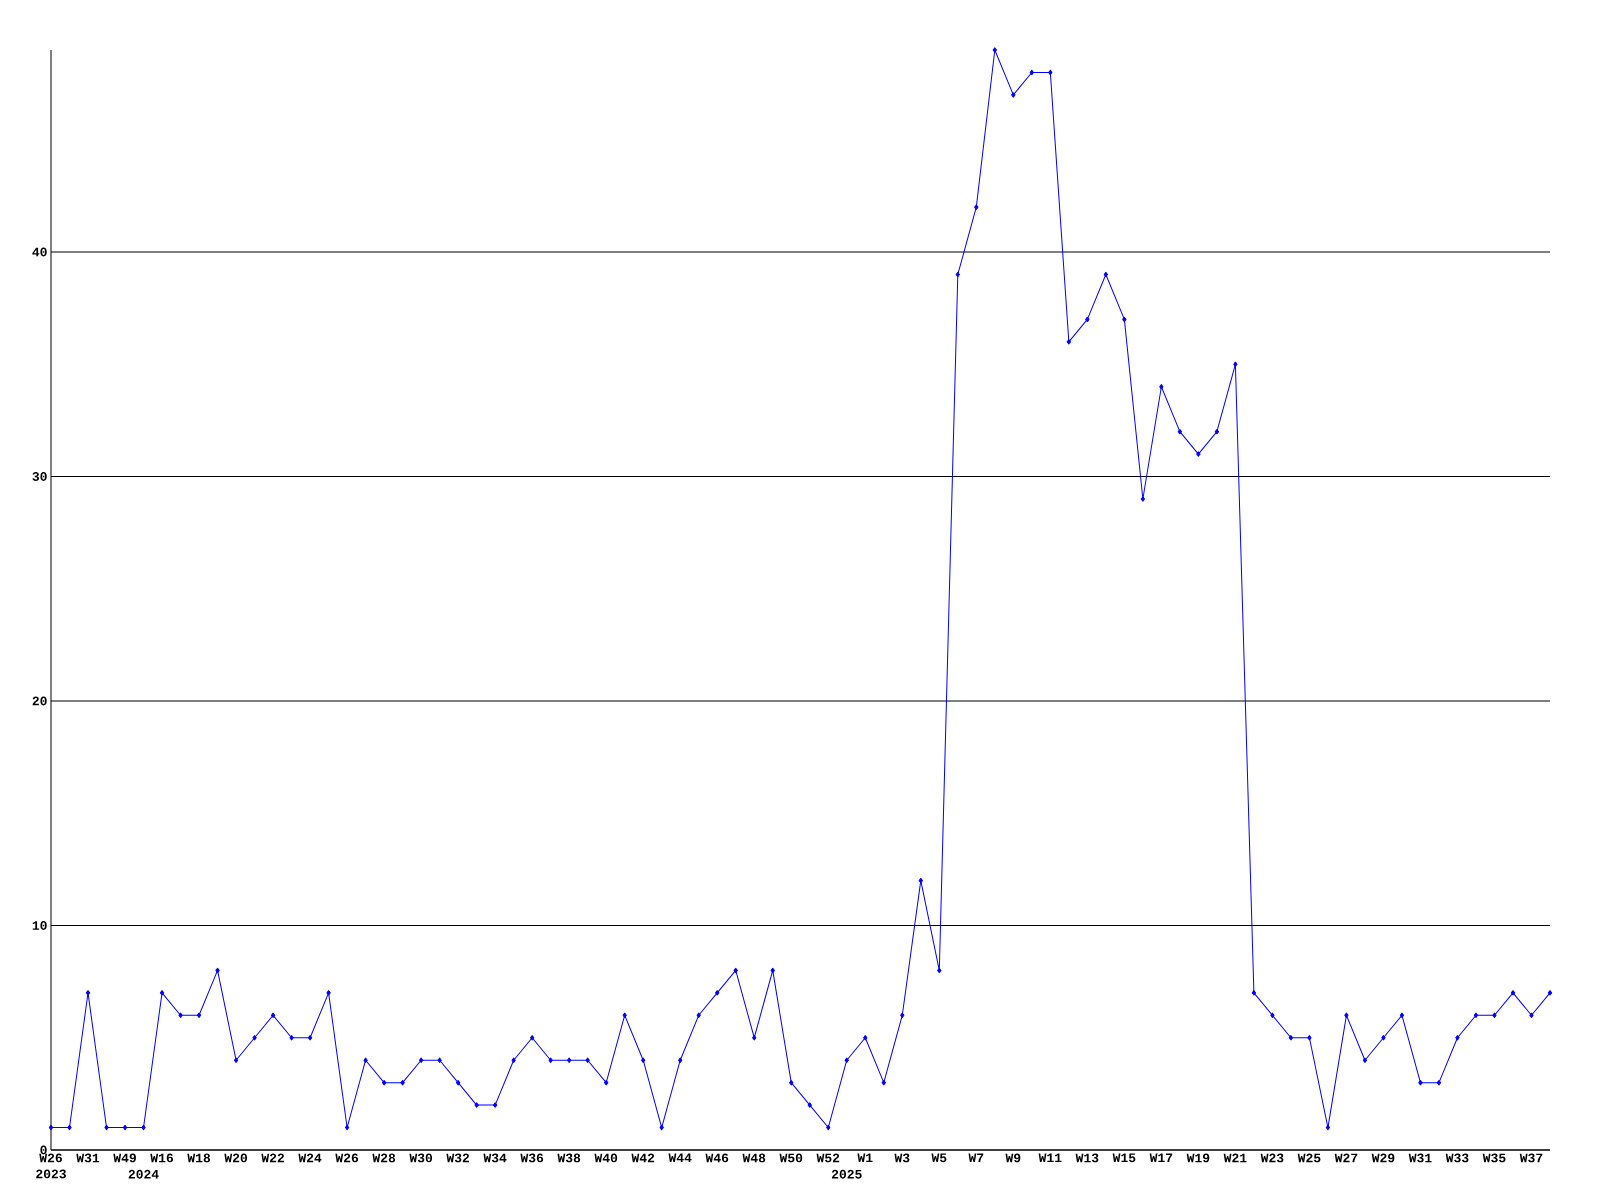 The image size is (1600, 1200). I want to click on y-tick-label: 20, so click(39, 701).